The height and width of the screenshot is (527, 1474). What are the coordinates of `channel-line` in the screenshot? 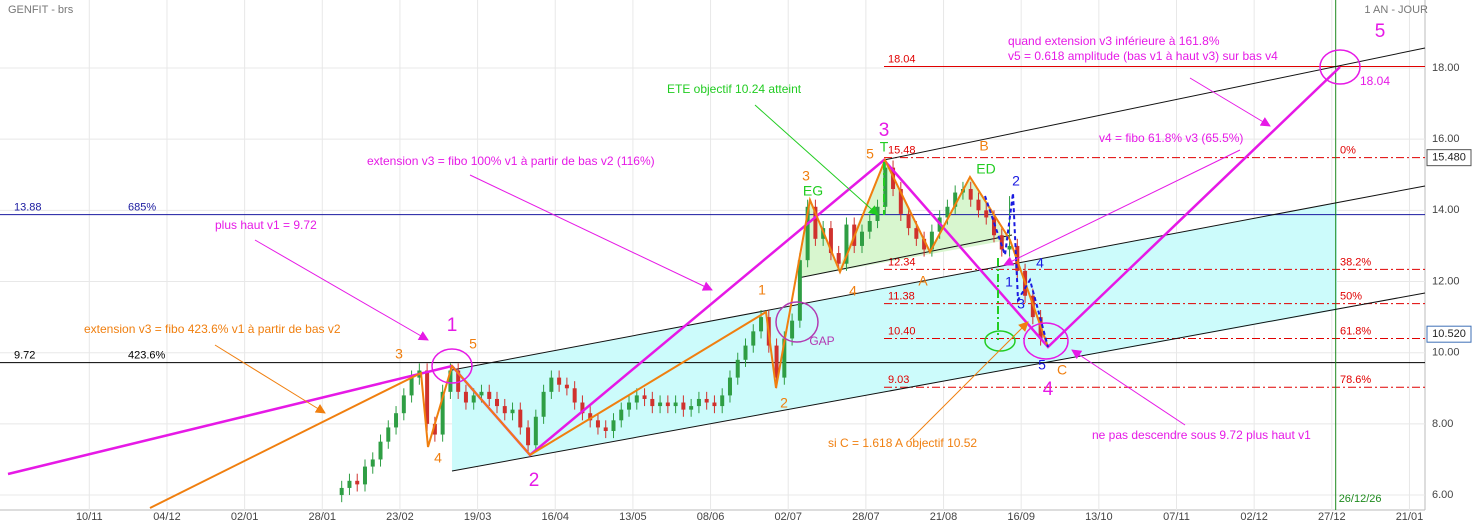 It's located at (1154, 104).